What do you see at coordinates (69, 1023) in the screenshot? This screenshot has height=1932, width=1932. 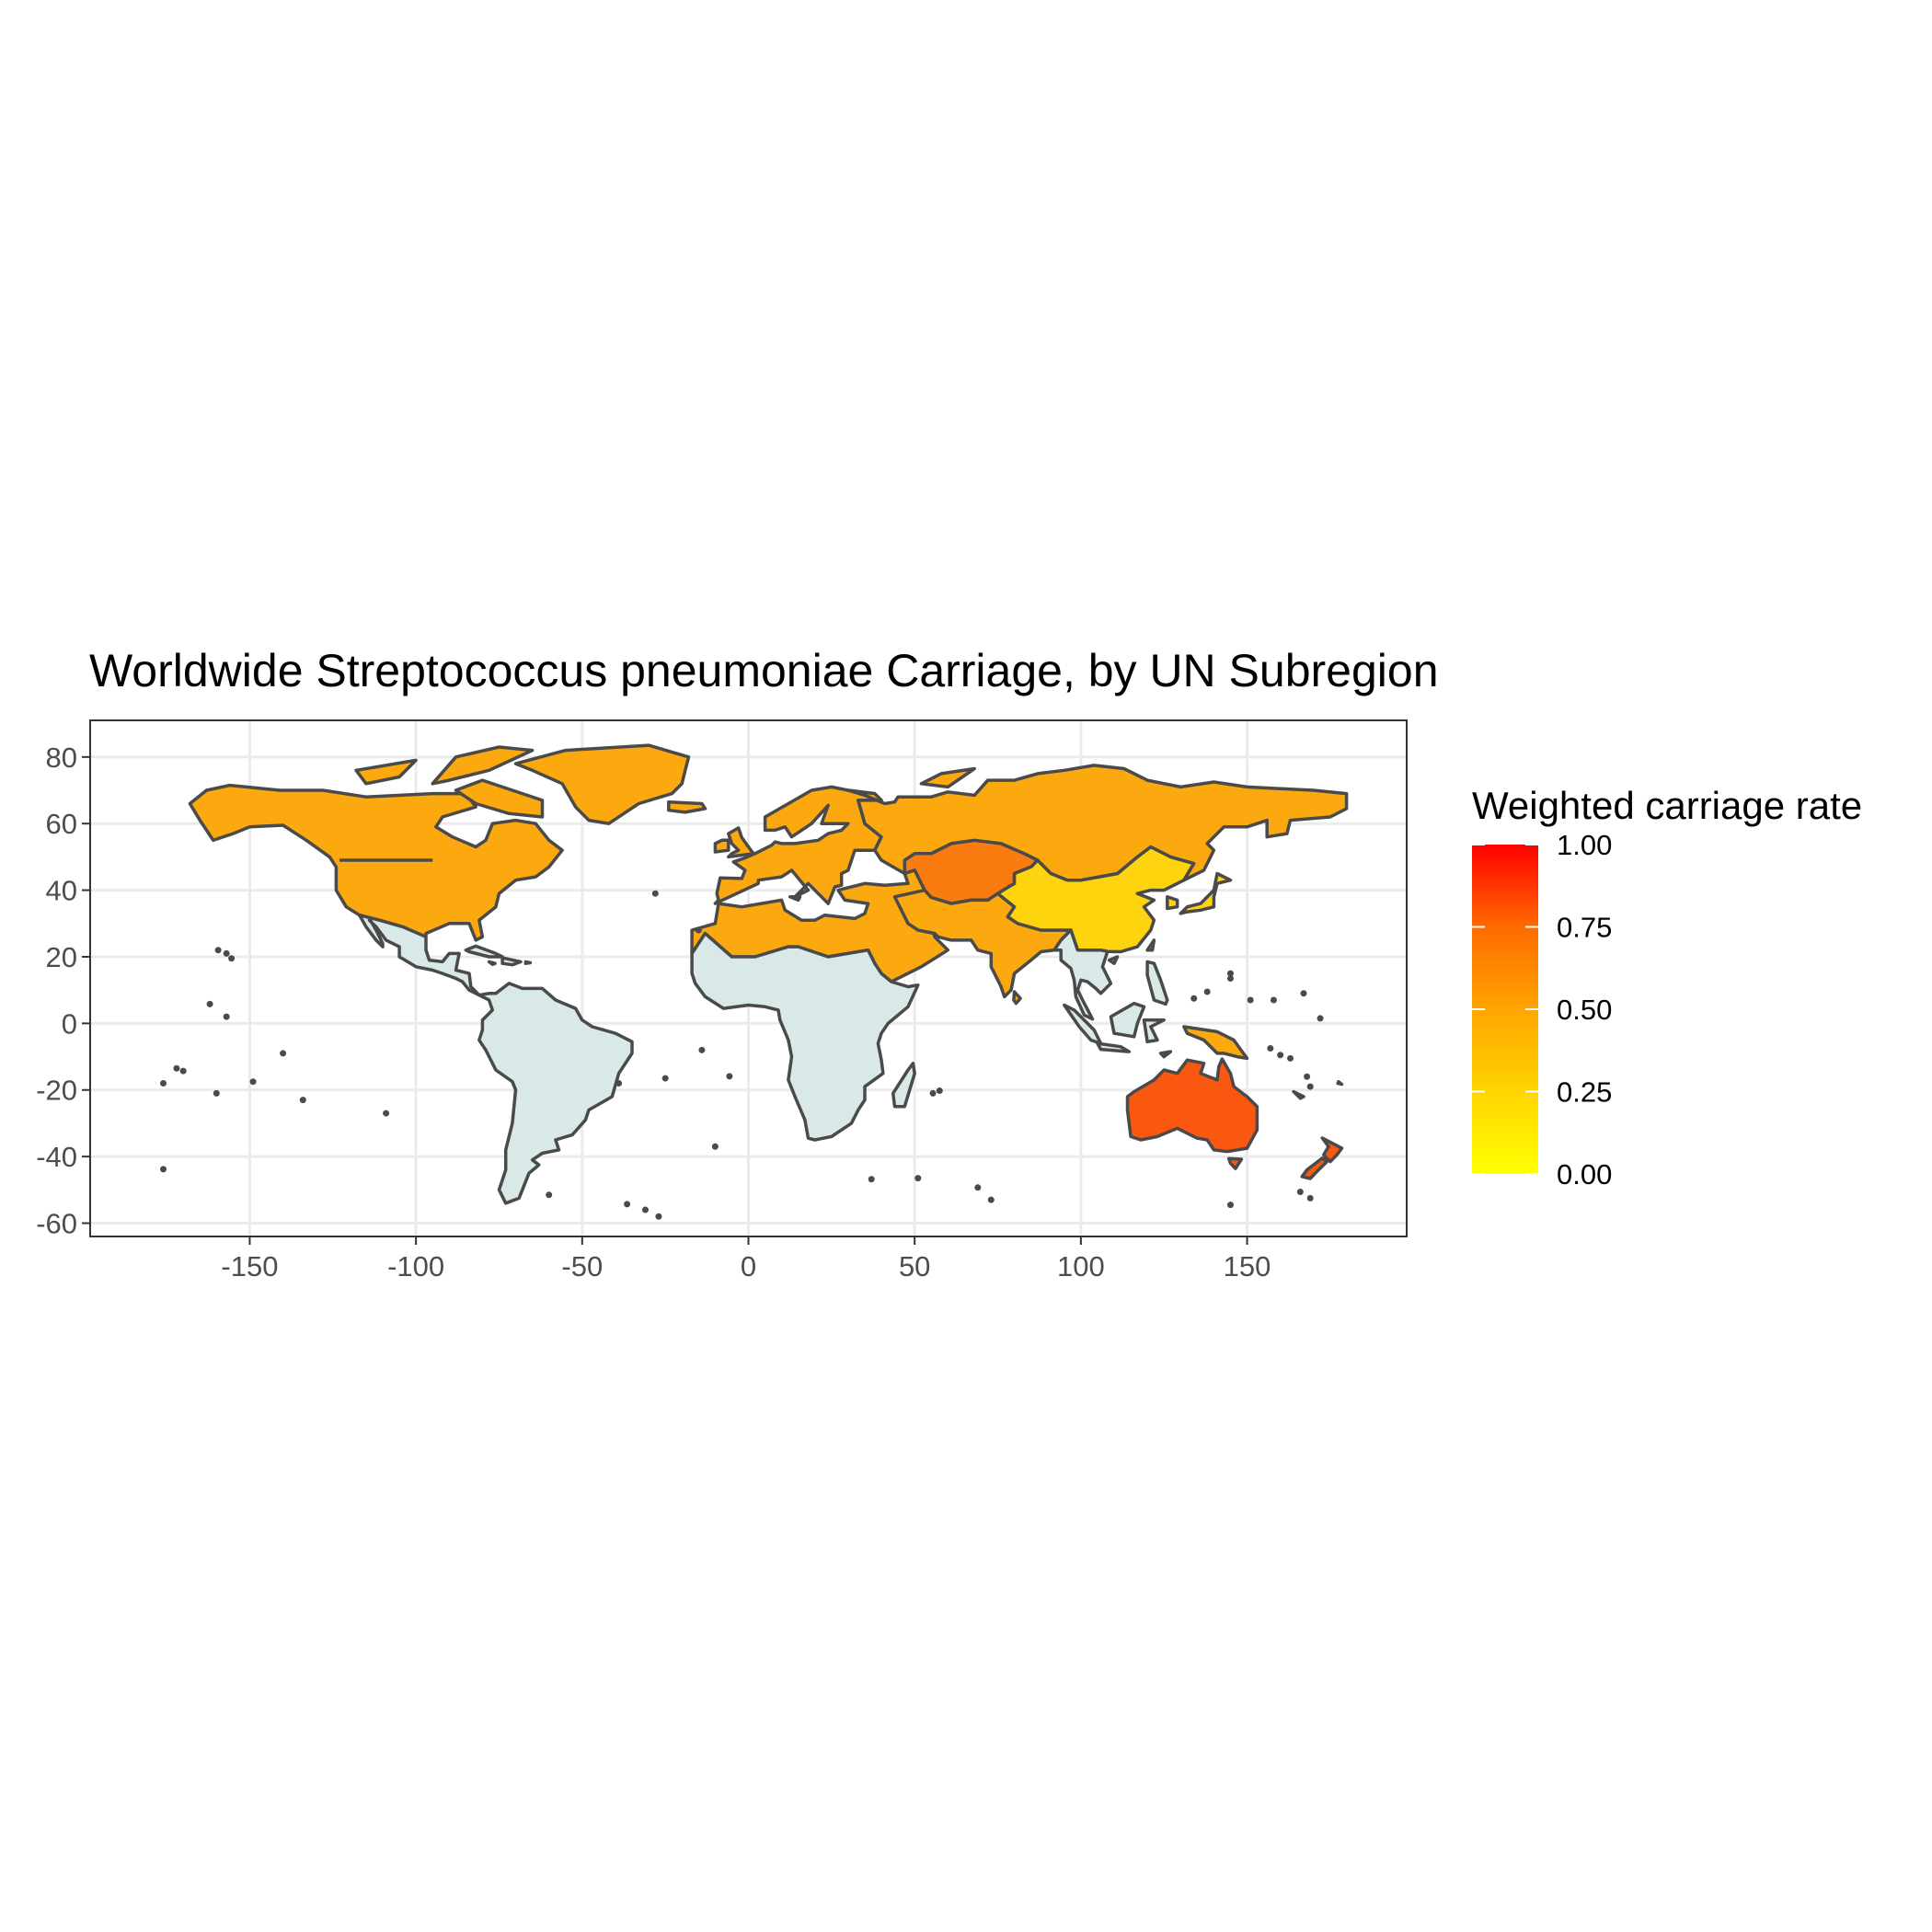 I see `y-tick-label: 0` at bounding box center [69, 1023].